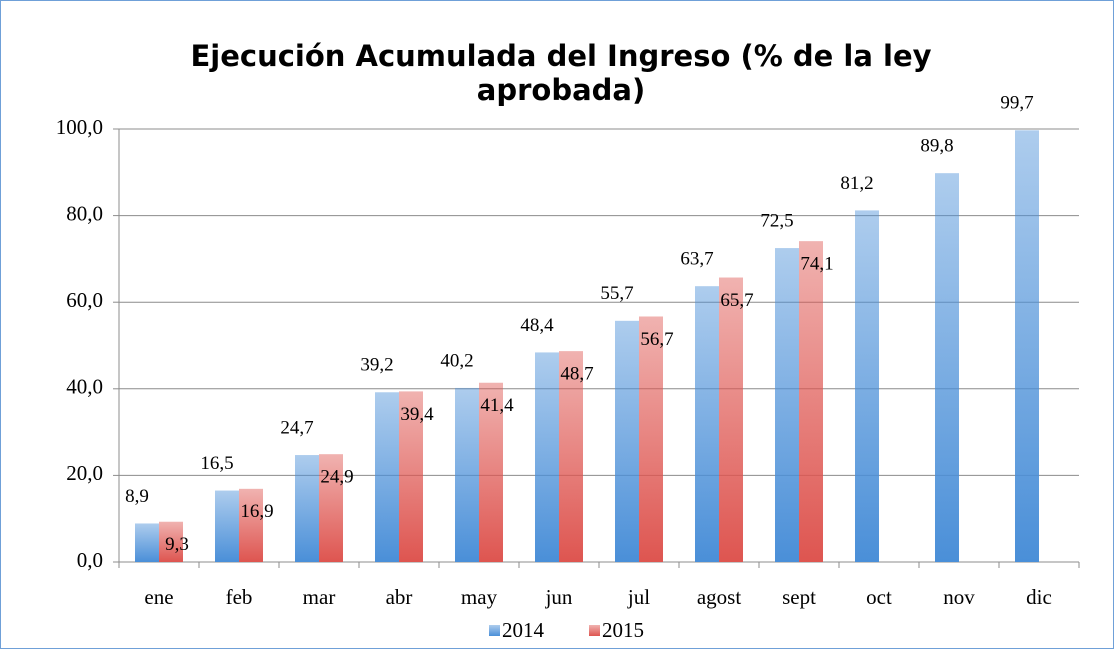  Describe the element at coordinates (399, 597) in the screenshot. I see `x-tick-label: abr` at that location.